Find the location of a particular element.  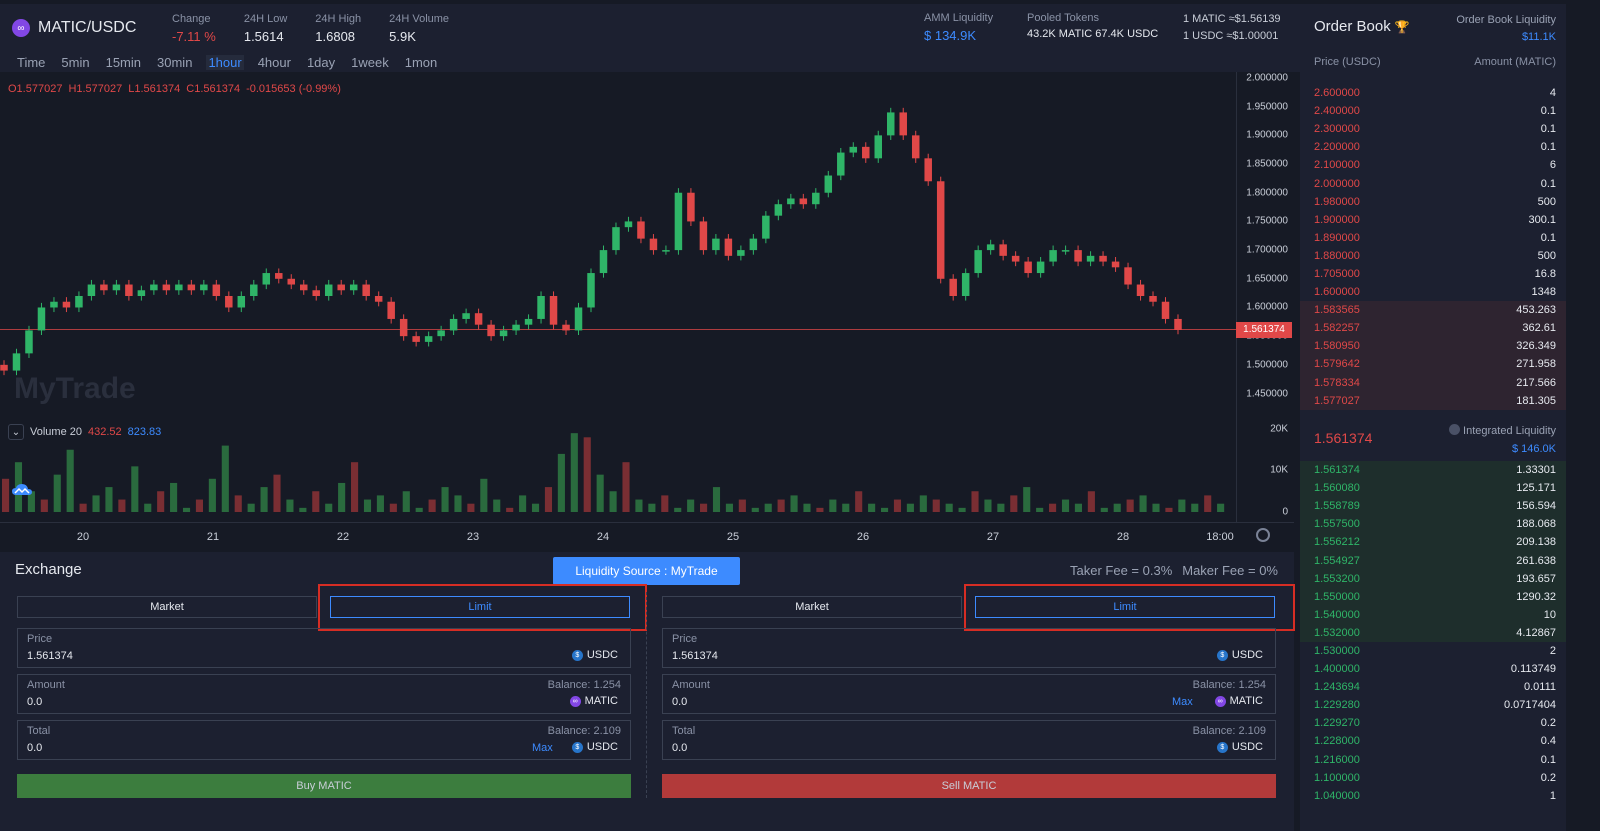

ob-liquidity-value: $11.1K is located at coordinates (1538, 37).